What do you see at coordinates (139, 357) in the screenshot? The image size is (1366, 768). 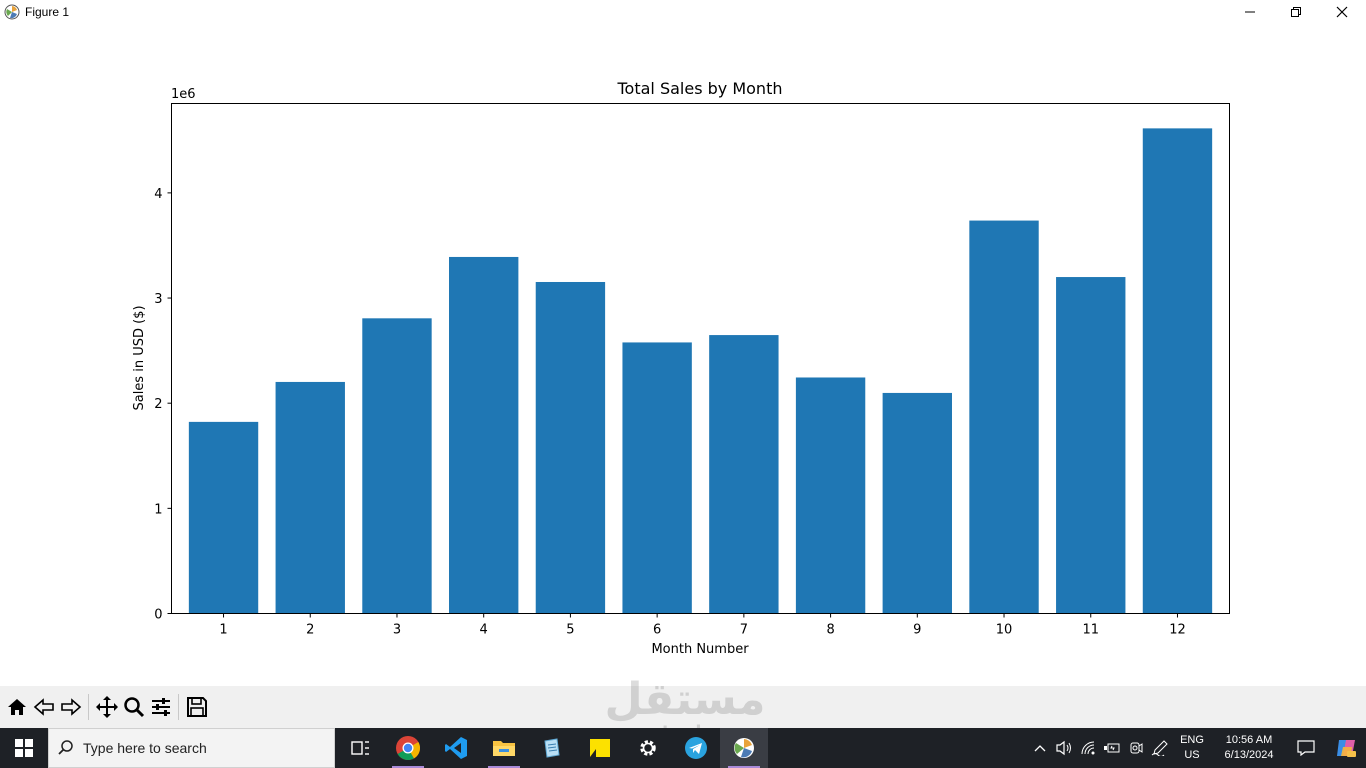 I see `y-axis-label: Sales in USD ($)` at bounding box center [139, 357].